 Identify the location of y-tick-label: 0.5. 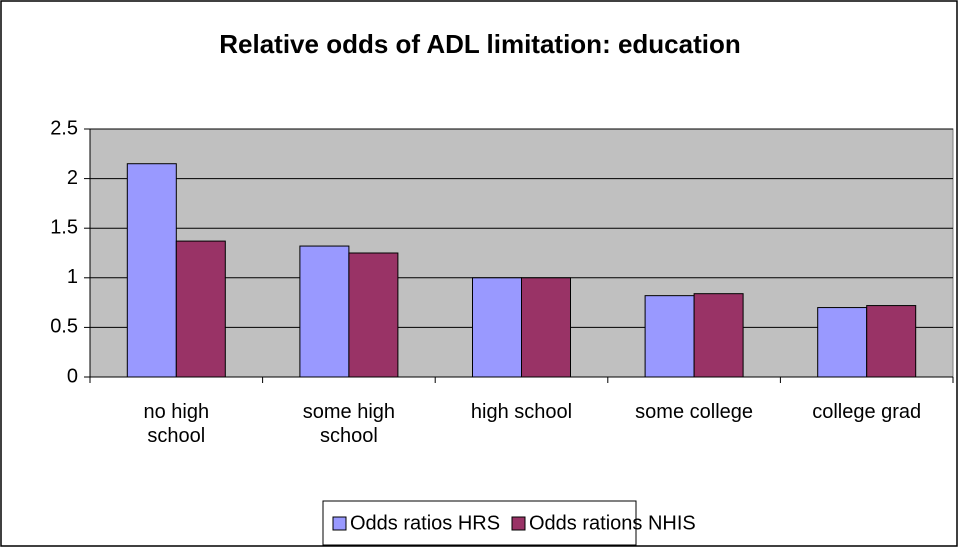
(64, 327).